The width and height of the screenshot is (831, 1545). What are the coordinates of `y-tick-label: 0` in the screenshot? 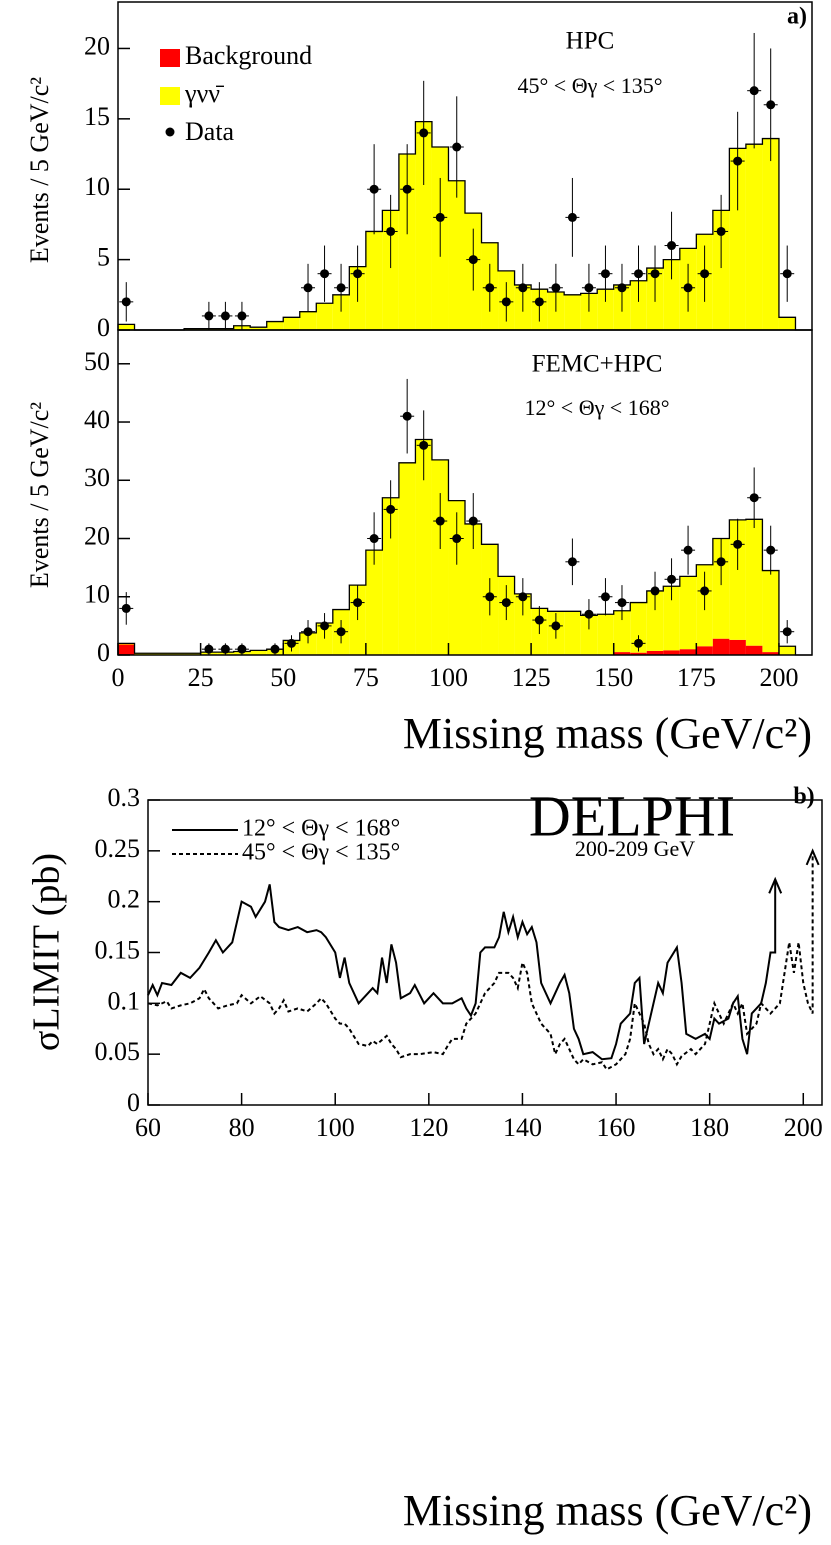 It's located at (103, 327).